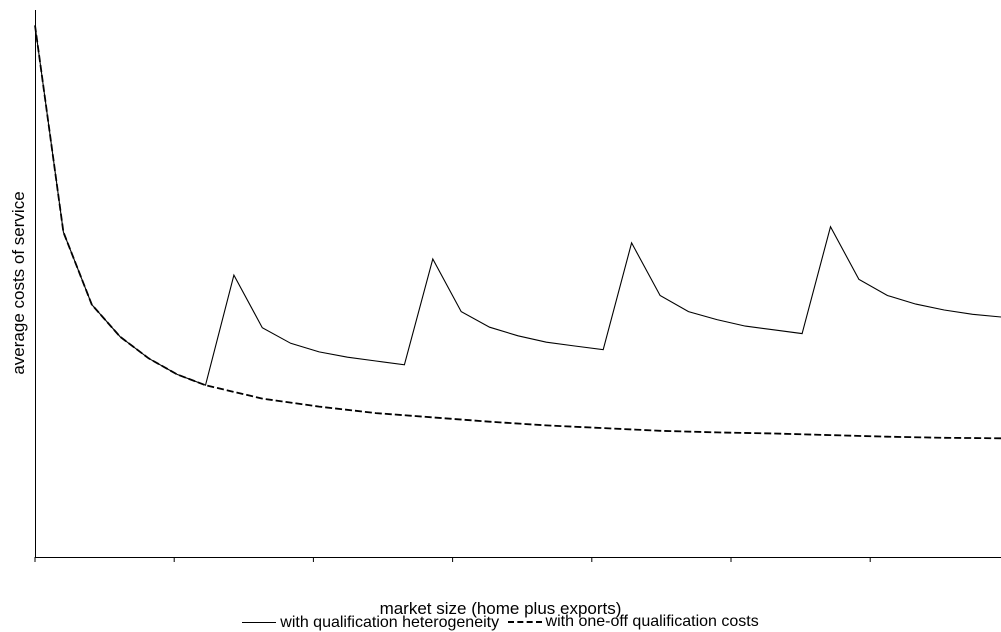  What do you see at coordinates (524, 622) in the screenshot?
I see `dashed-line-swatch-icon` at bounding box center [524, 622].